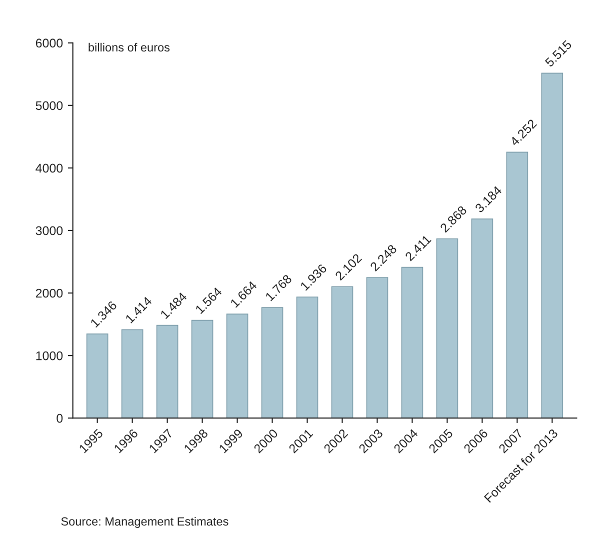  What do you see at coordinates (49, 293) in the screenshot?
I see `y-tick-label: 2000` at bounding box center [49, 293].